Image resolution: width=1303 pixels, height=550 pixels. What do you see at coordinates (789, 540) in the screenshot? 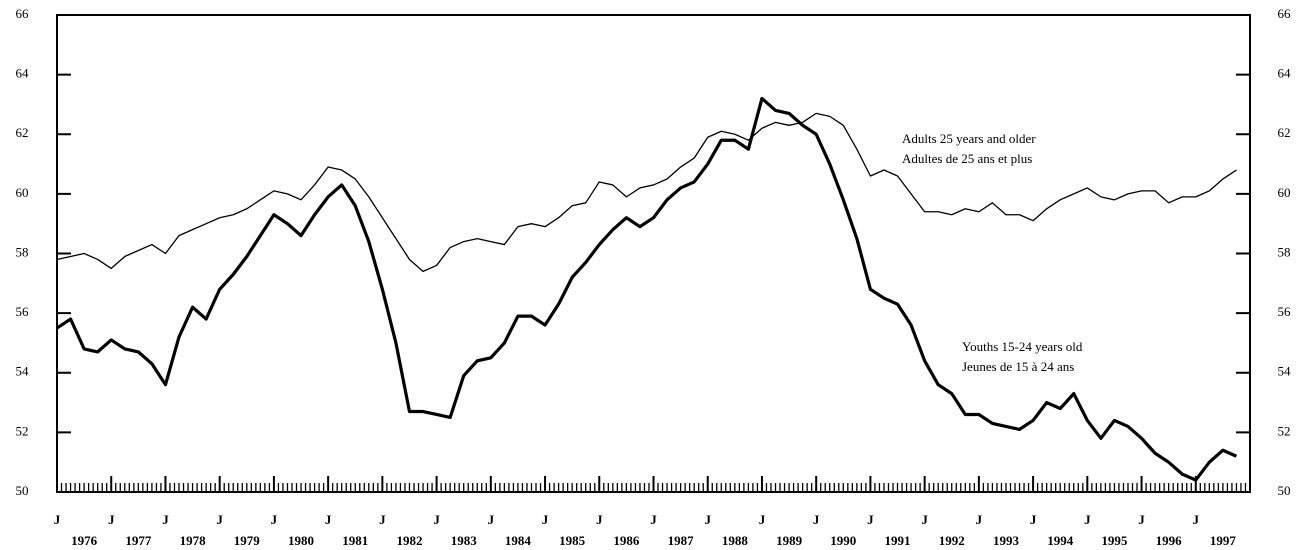
I see `year-label: 1989` at bounding box center [789, 540].